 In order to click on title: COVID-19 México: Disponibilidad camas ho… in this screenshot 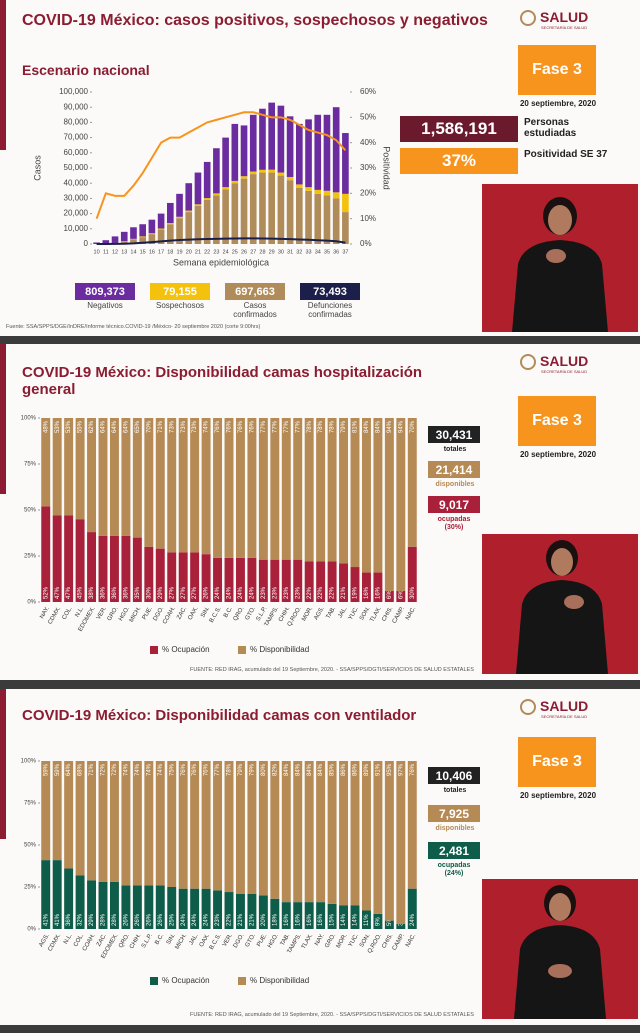, I will do `click(222, 381)`.